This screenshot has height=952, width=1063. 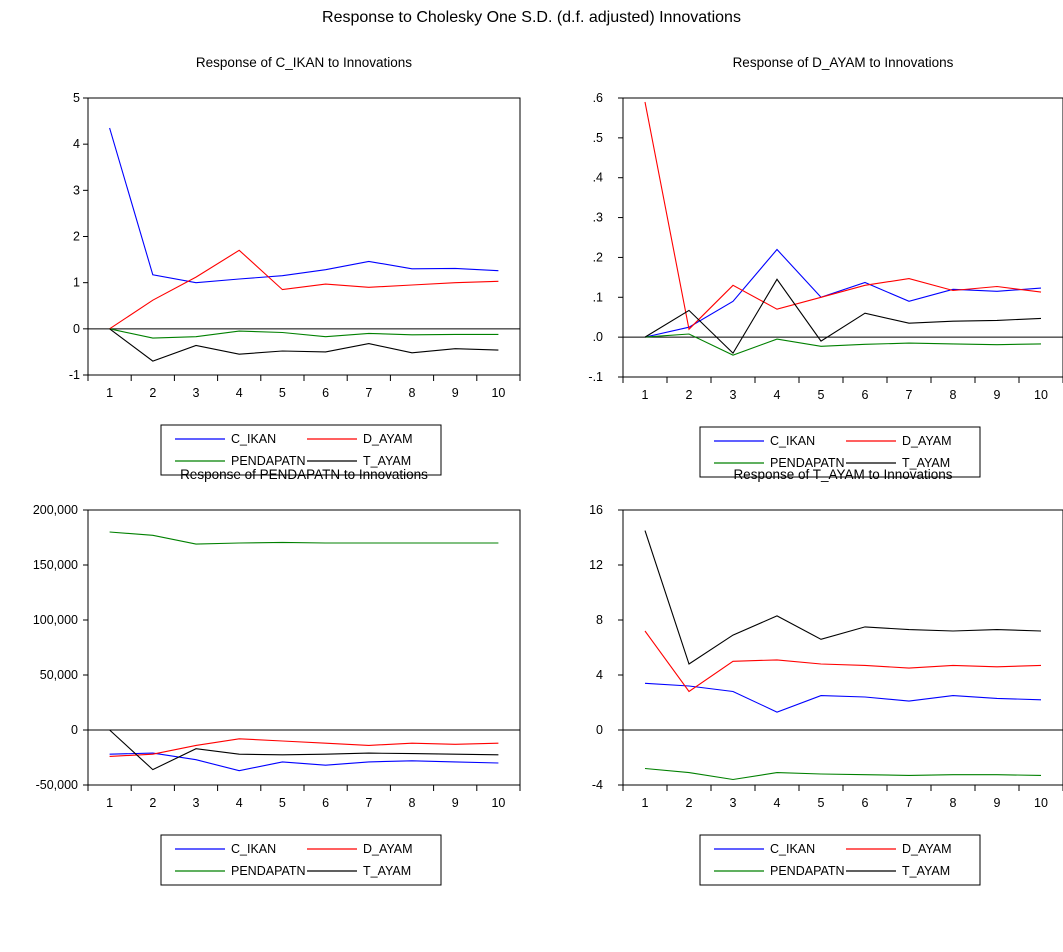 What do you see at coordinates (842, 474) in the screenshot?
I see `panel-title: Response of T_AYAM to Innovations` at bounding box center [842, 474].